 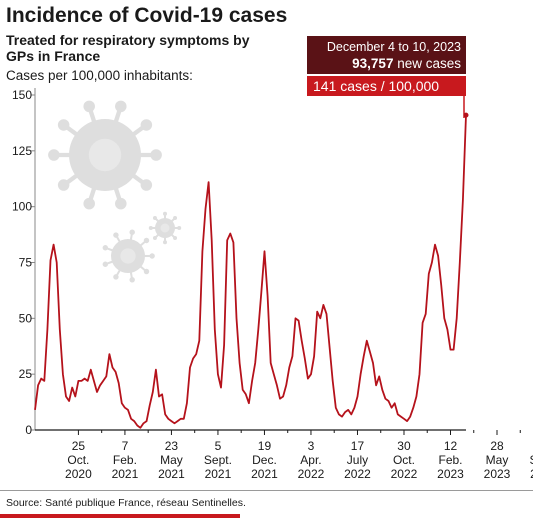 What do you see at coordinates (218, 446) in the screenshot?
I see `x-tick-label: 5` at bounding box center [218, 446].